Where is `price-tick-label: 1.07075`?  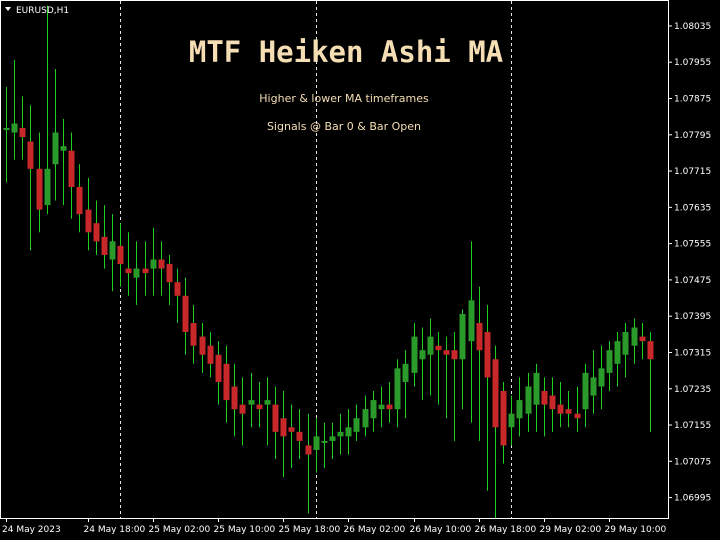 price-tick-label: 1.07075 is located at coordinates (692, 462).